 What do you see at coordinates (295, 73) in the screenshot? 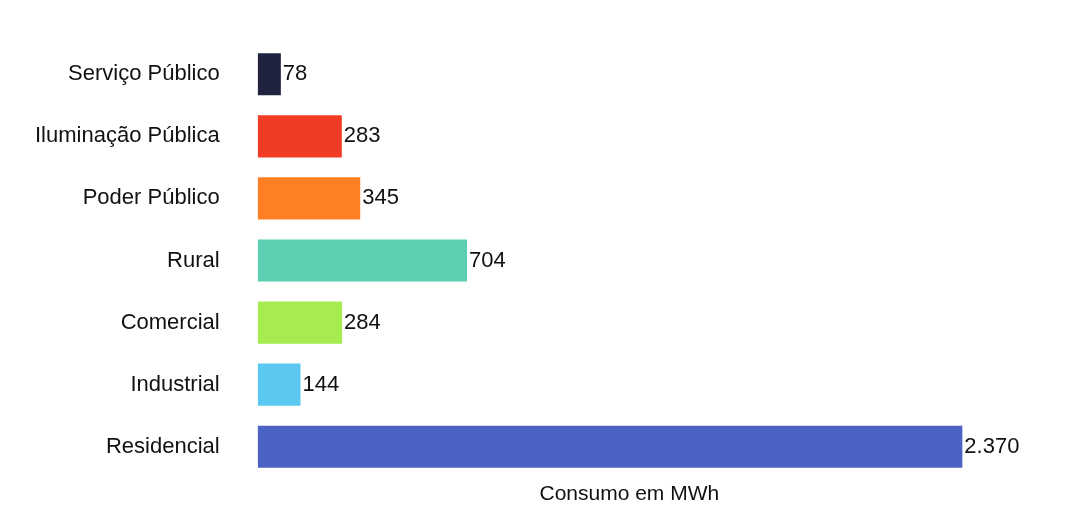
I see `data-label: 78` at bounding box center [295, 73].